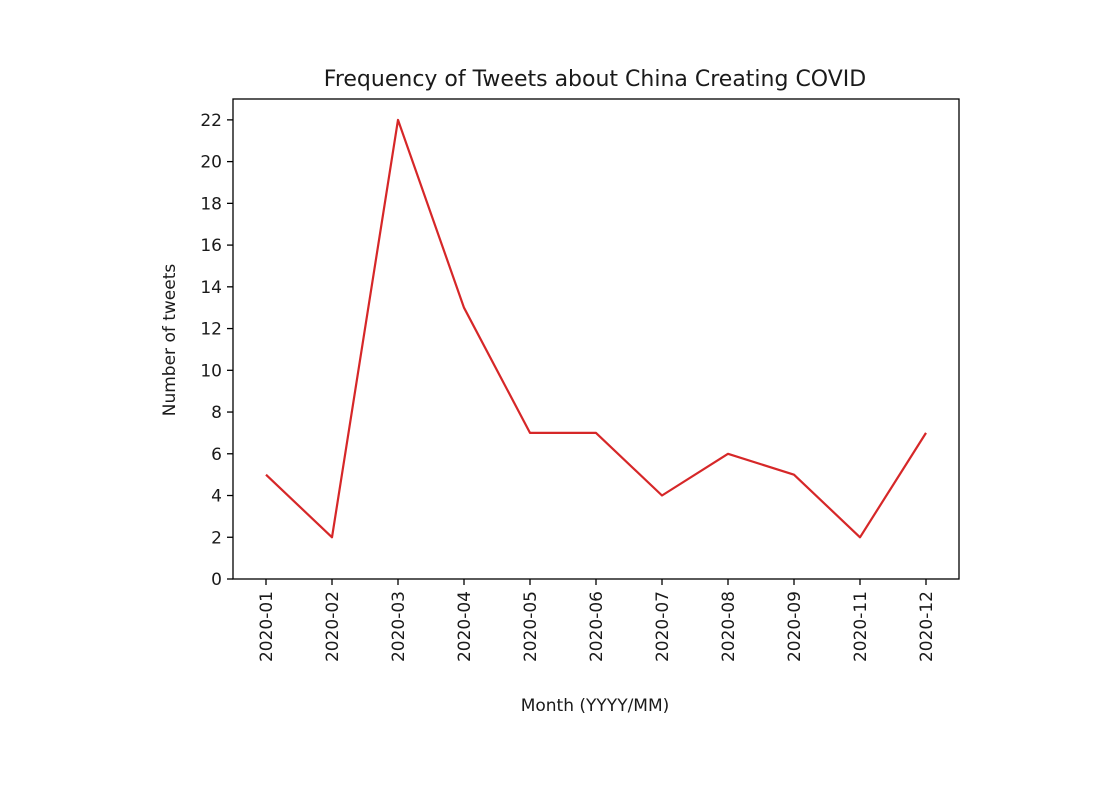 The width and height of the screenshot is (1118, 787). What do you see at coordinates (211, 330) in the screenshot?
I see `y-tick-label: 12` at bounding box center [211, 330].